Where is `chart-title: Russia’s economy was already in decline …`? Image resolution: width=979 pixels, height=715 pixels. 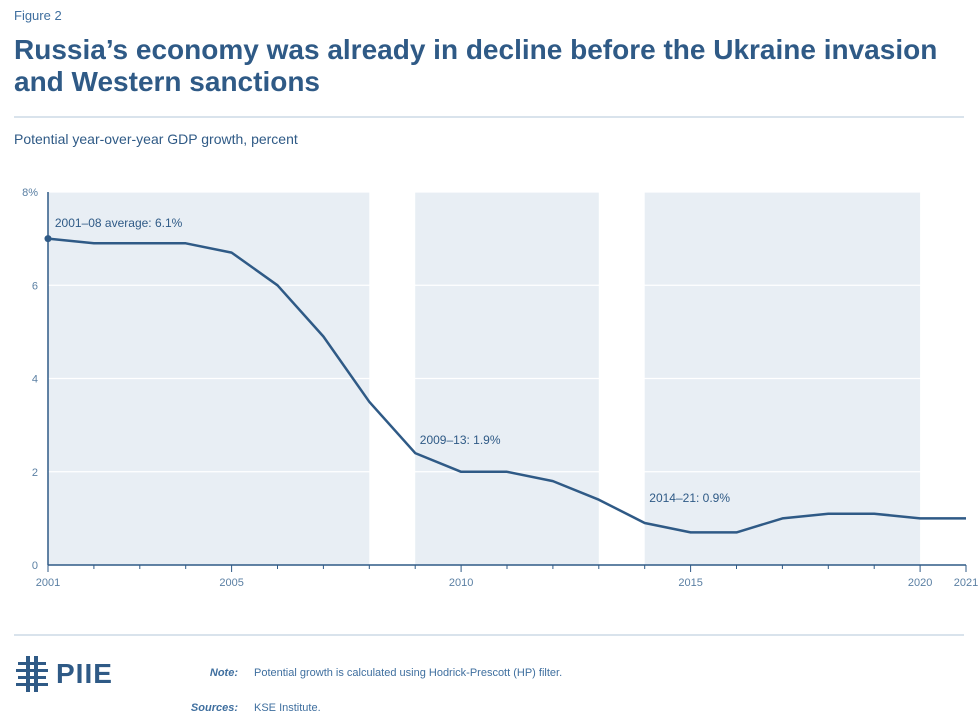
chart-title: Russia’s economy was already in decline … is located at coordinates (476, 65).